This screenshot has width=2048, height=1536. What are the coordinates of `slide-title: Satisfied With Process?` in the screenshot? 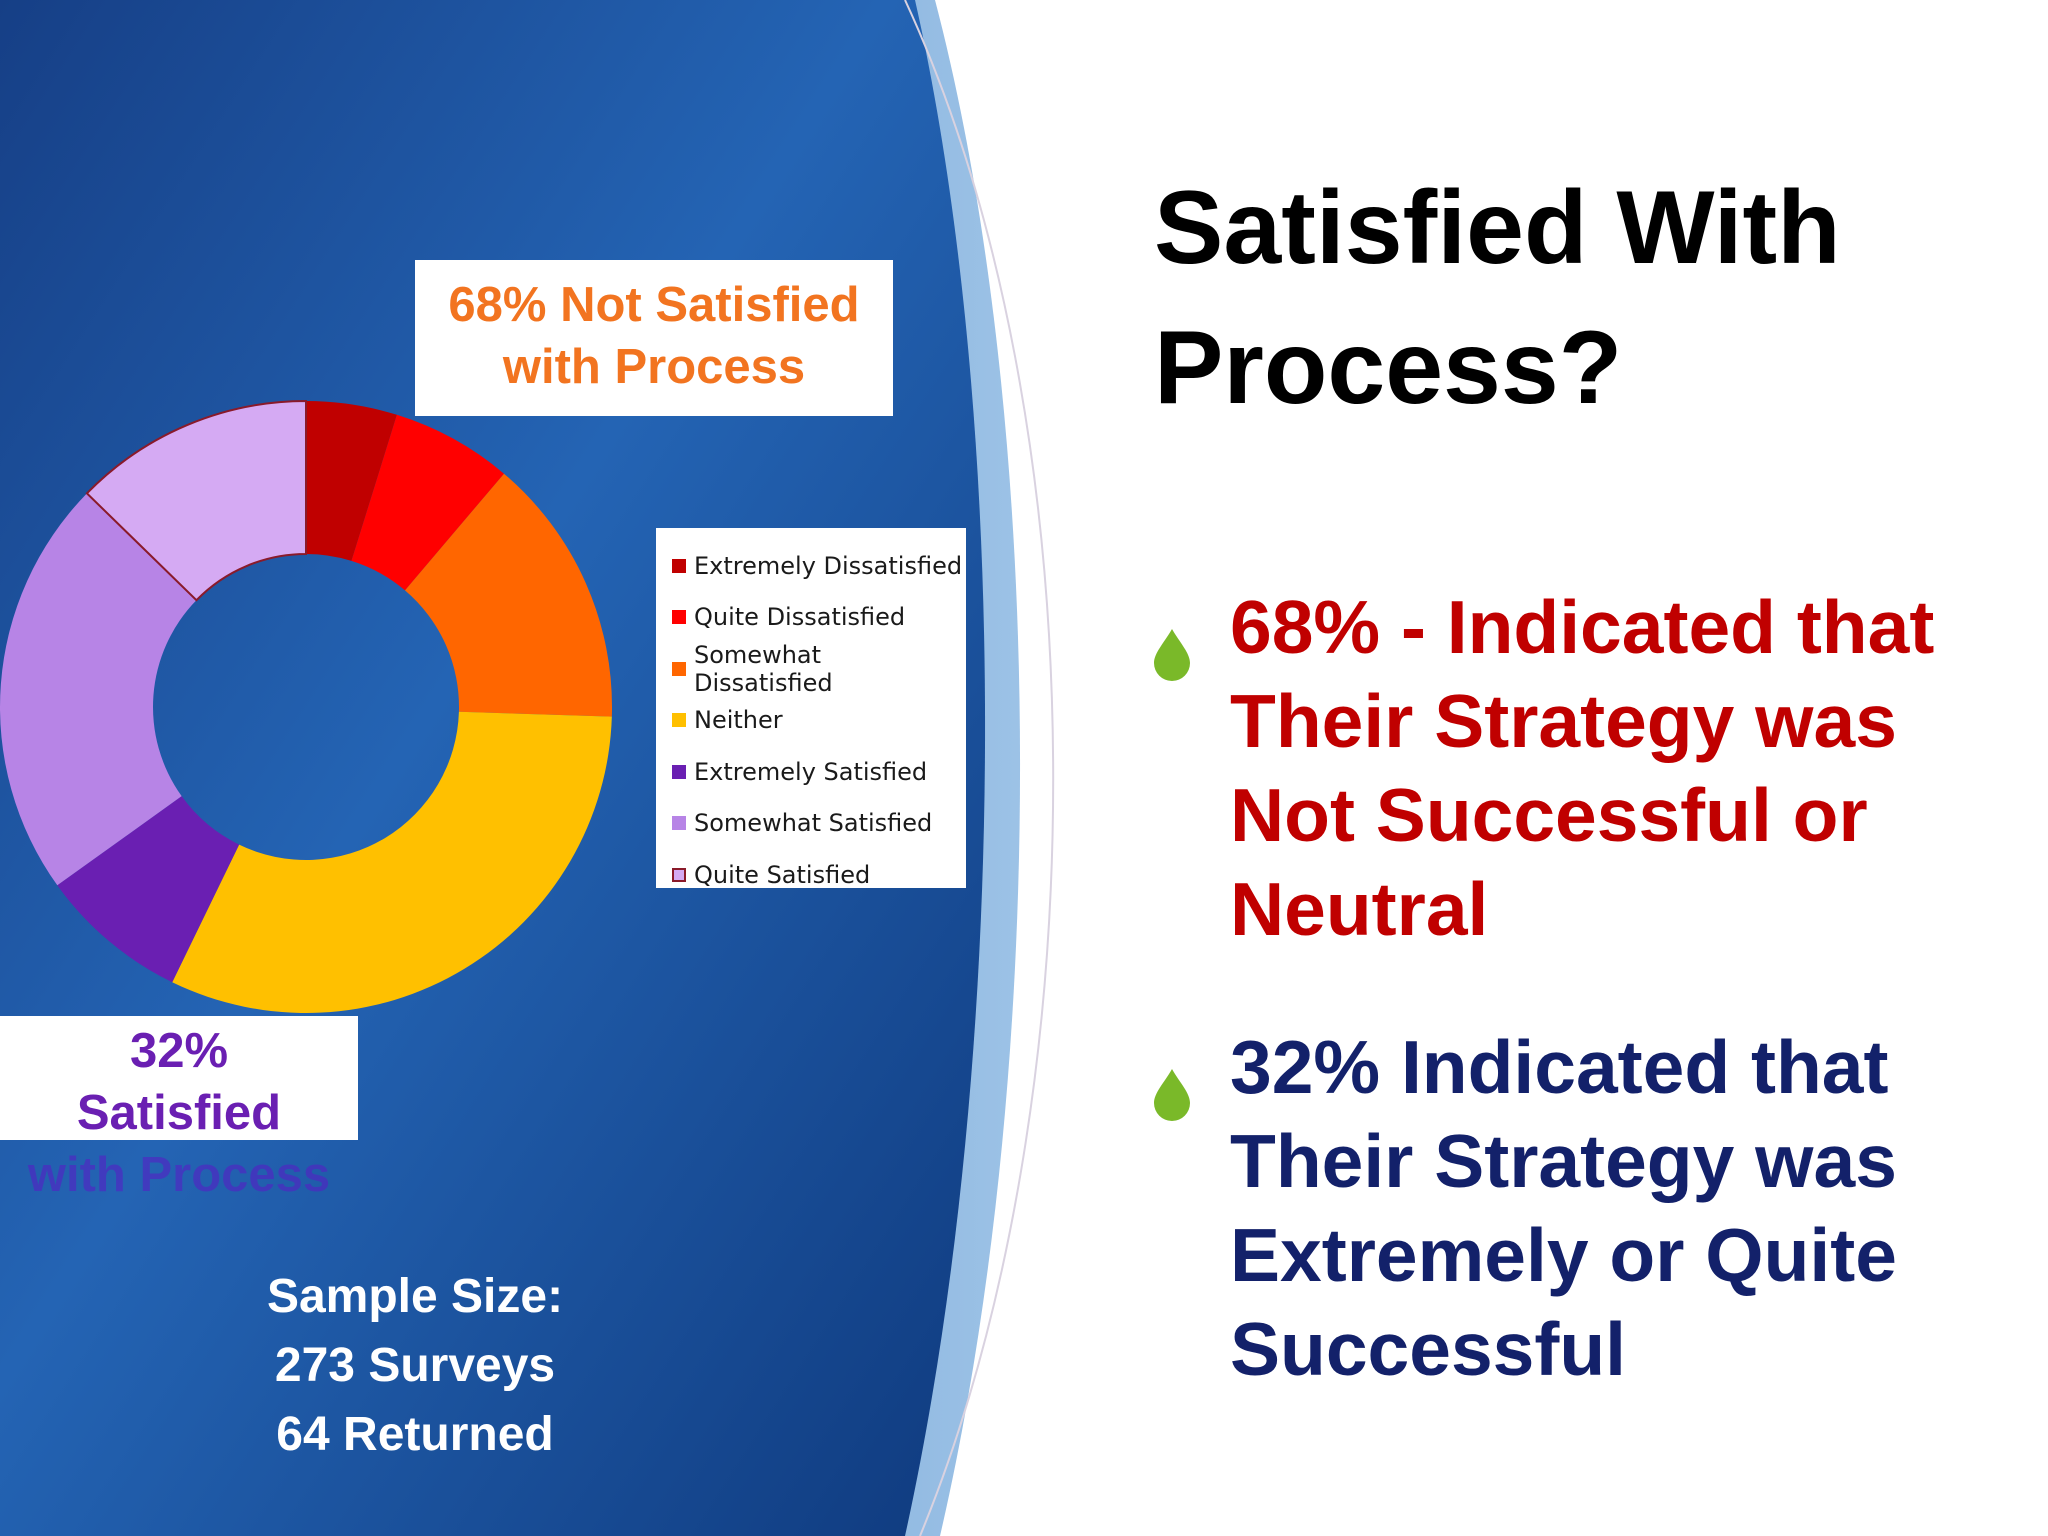 It's located at (1584, 298).